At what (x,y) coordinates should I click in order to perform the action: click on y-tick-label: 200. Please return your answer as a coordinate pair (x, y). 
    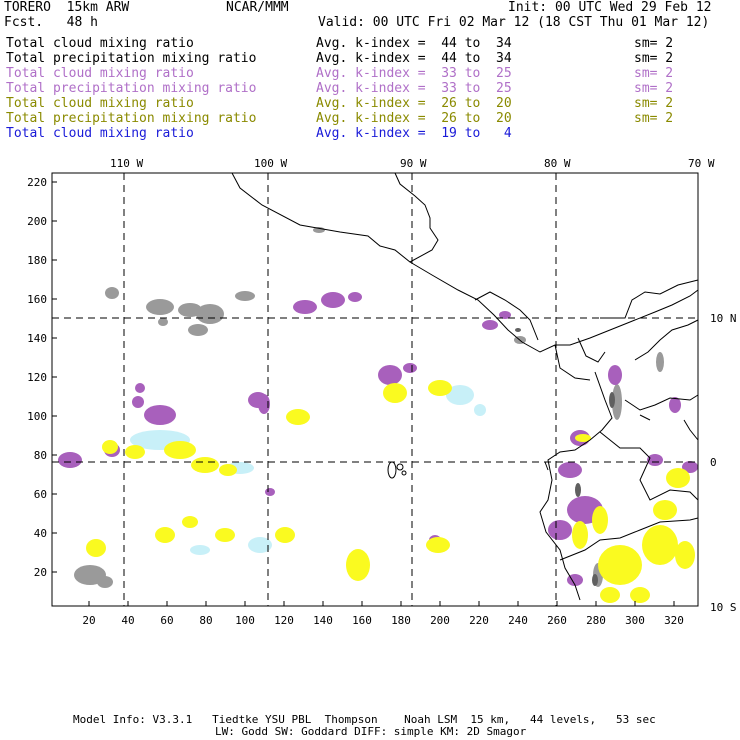
    Looking at the image, I should click on (37, 221).